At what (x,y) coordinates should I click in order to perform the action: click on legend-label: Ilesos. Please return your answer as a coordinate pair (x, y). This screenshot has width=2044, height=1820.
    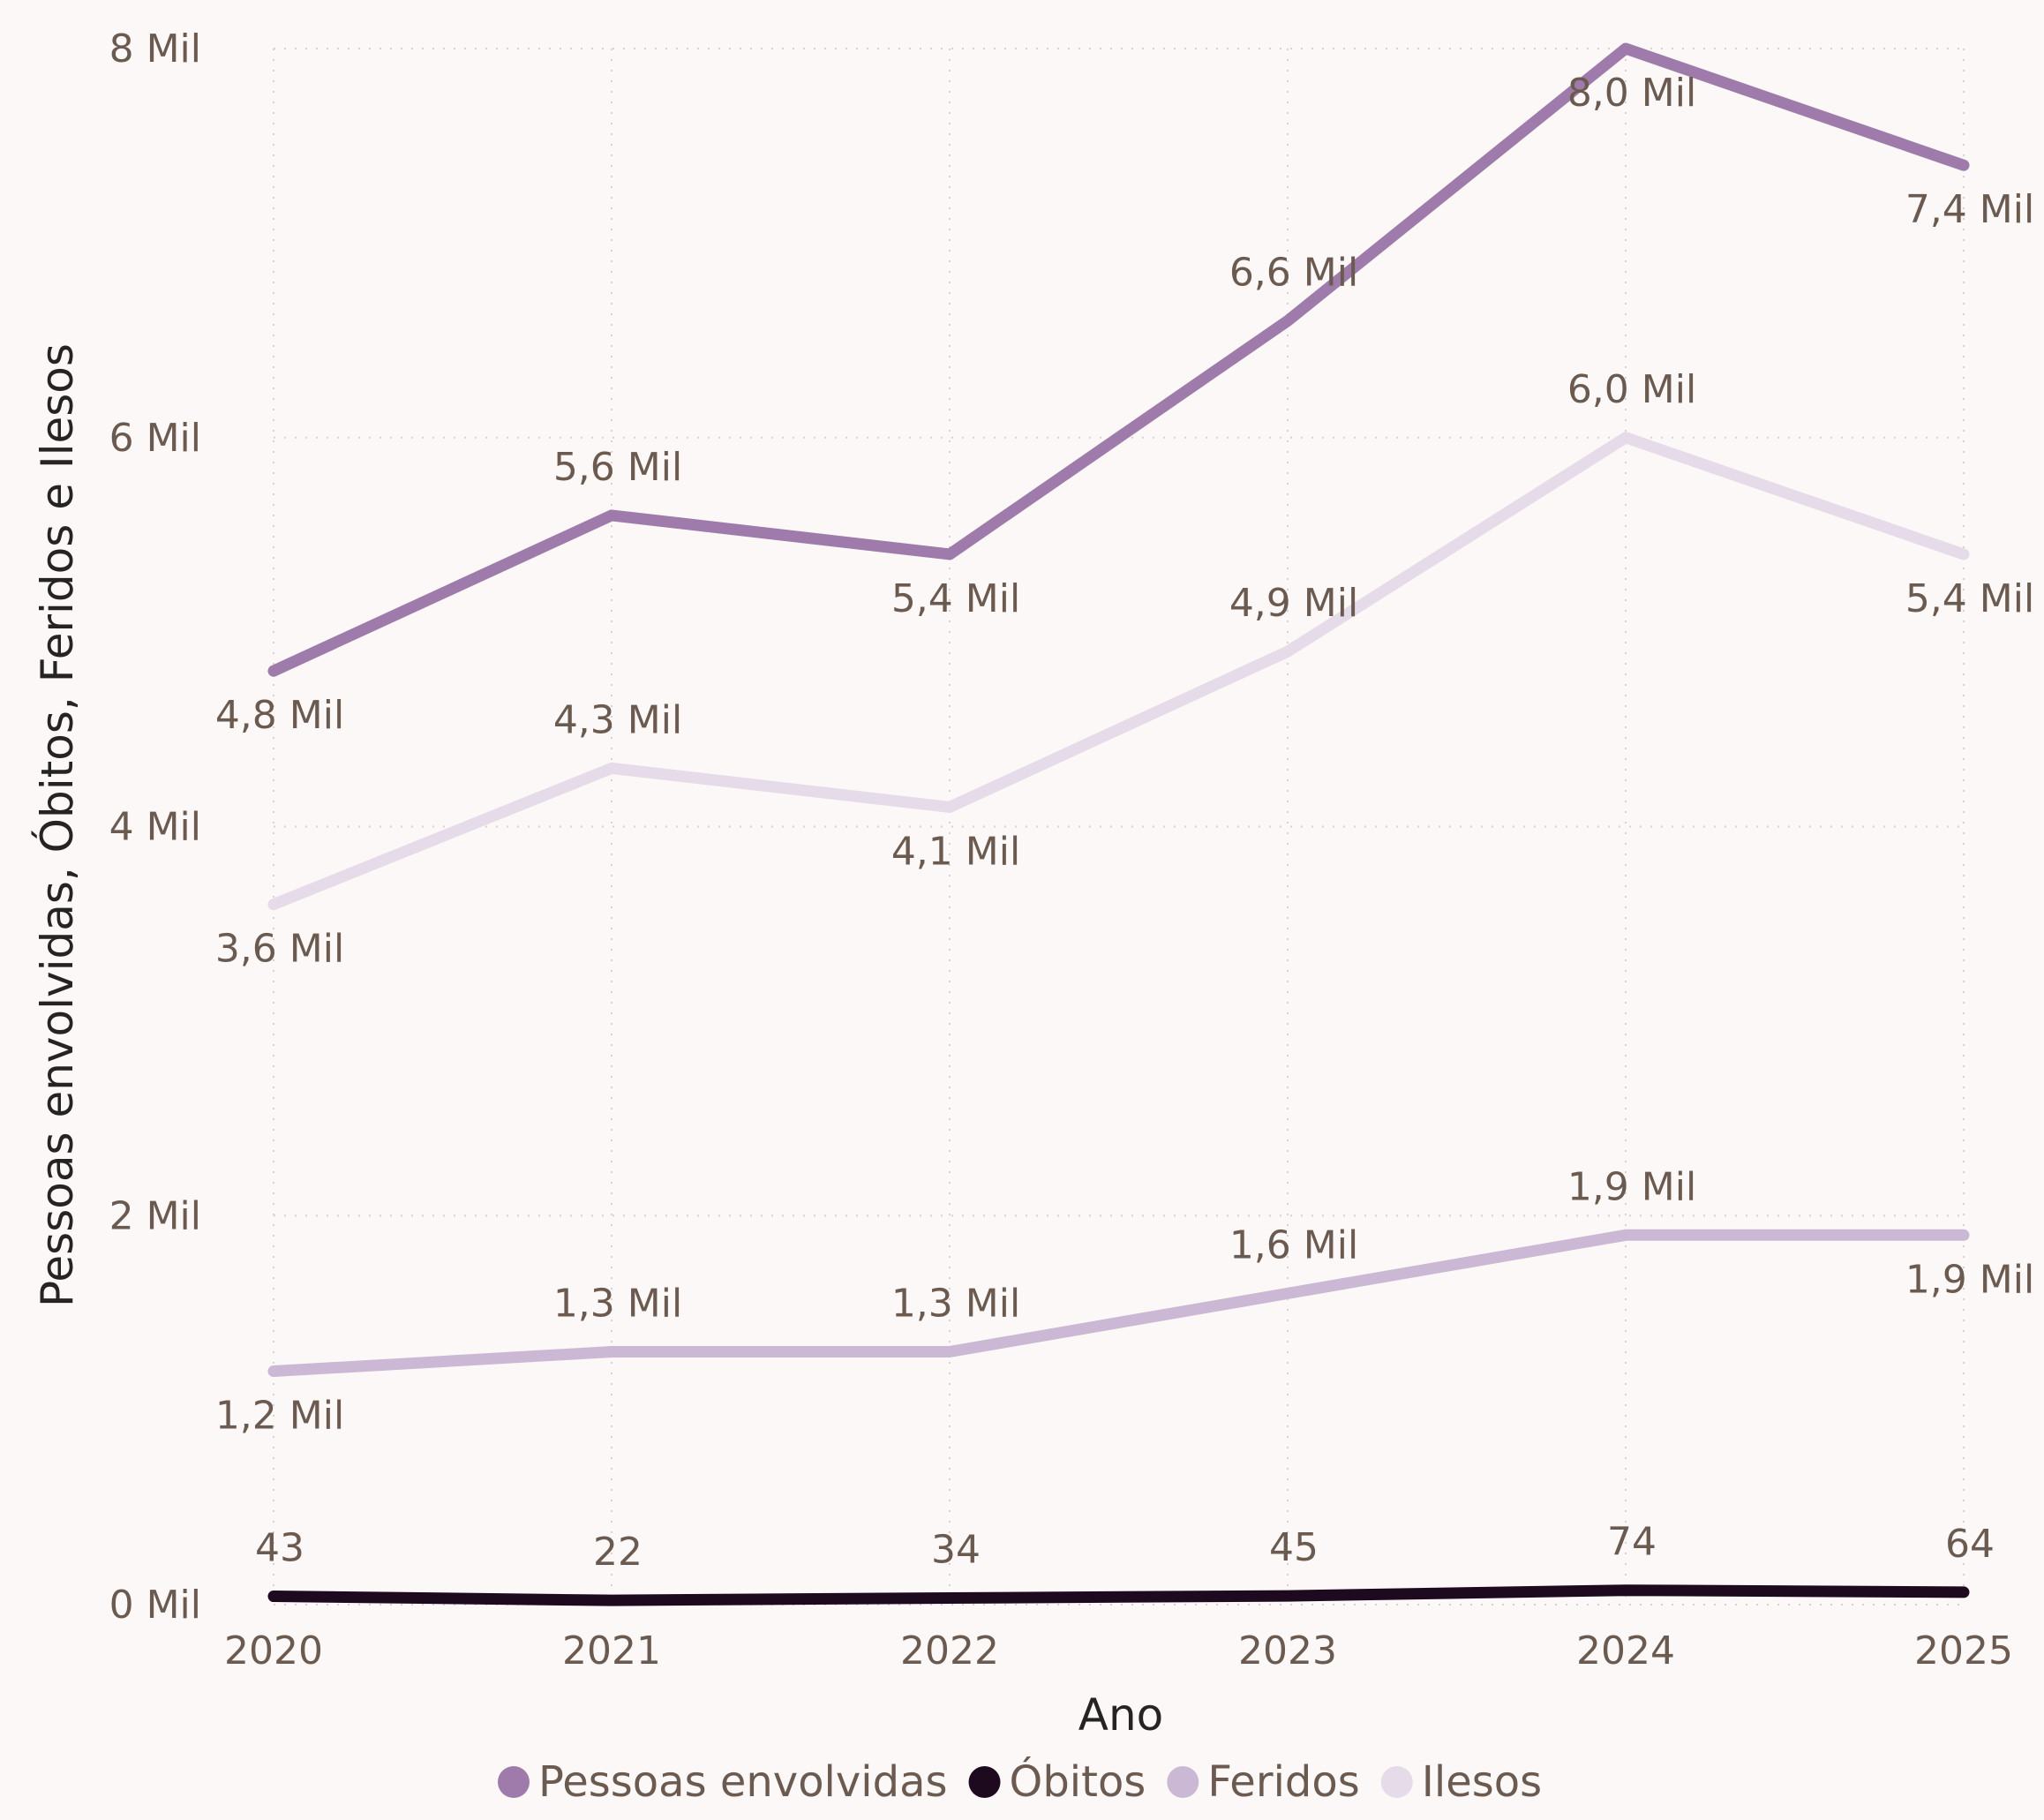
    Looking at the image, I should click on (1482, 1782).